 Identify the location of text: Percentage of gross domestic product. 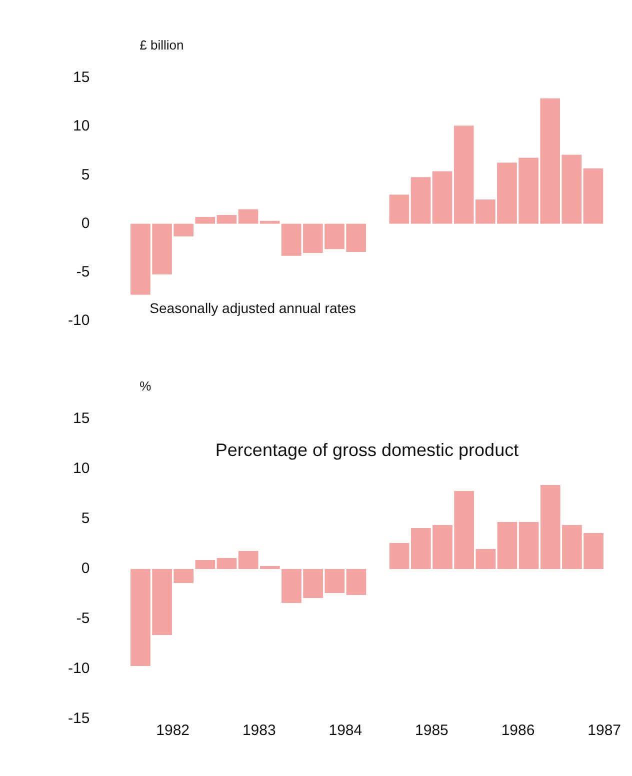
(367, 450).